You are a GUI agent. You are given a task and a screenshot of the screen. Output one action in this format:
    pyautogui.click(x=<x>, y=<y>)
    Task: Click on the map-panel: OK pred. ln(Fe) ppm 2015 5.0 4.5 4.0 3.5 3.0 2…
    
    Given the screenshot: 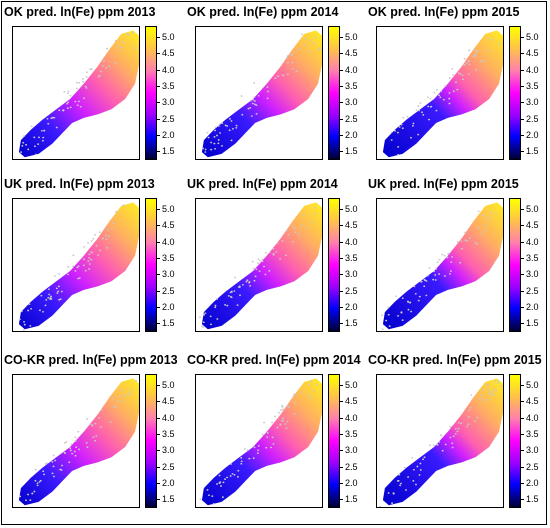 What is the action you would take?
    pyautogui.click(x=458, y=92)
    